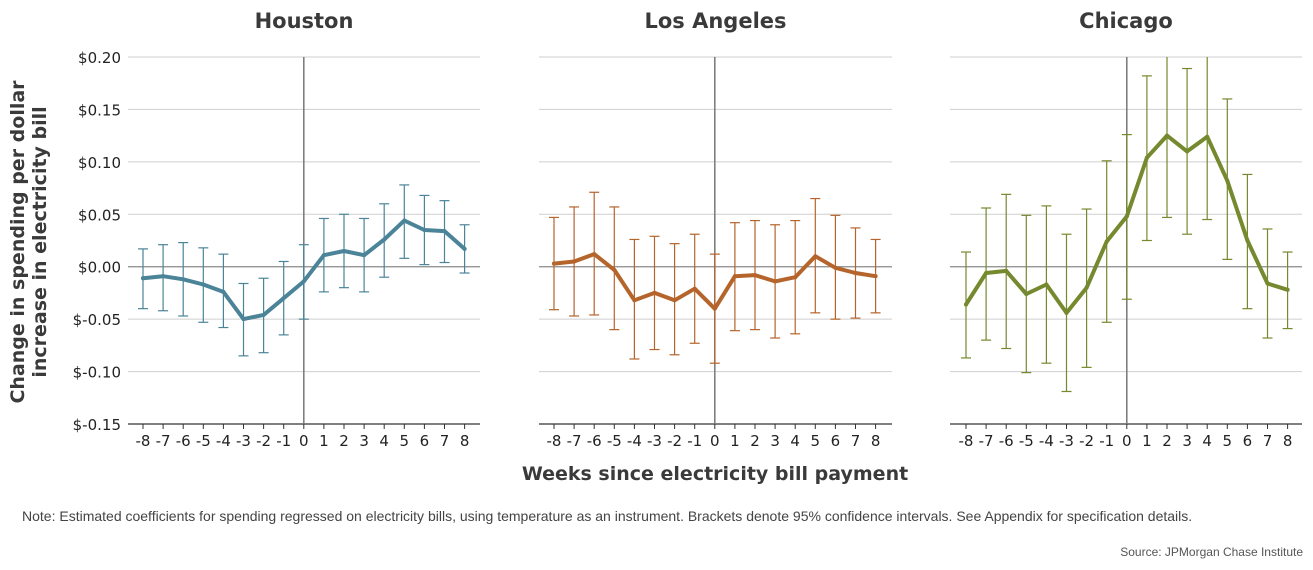 The image size is (1313, 570). Describe the element at coordinates (99, 58) in the screenshot. I see `y-tick-label: $0.20` at that location.